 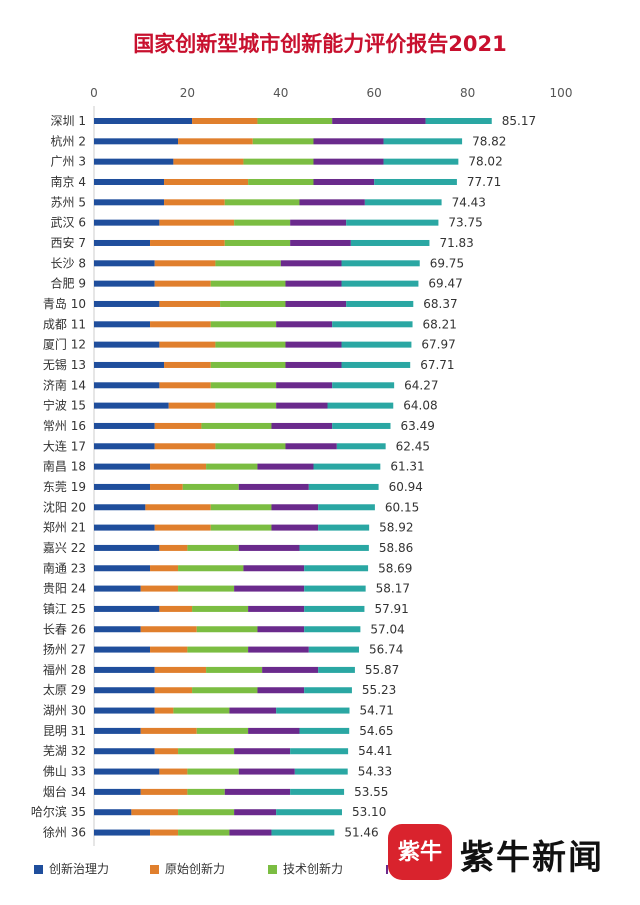 What do you see at coordinates (195, 869) in the screenshot?
I see `legend-label: 原始创新力` at bounding box center [195, 869].